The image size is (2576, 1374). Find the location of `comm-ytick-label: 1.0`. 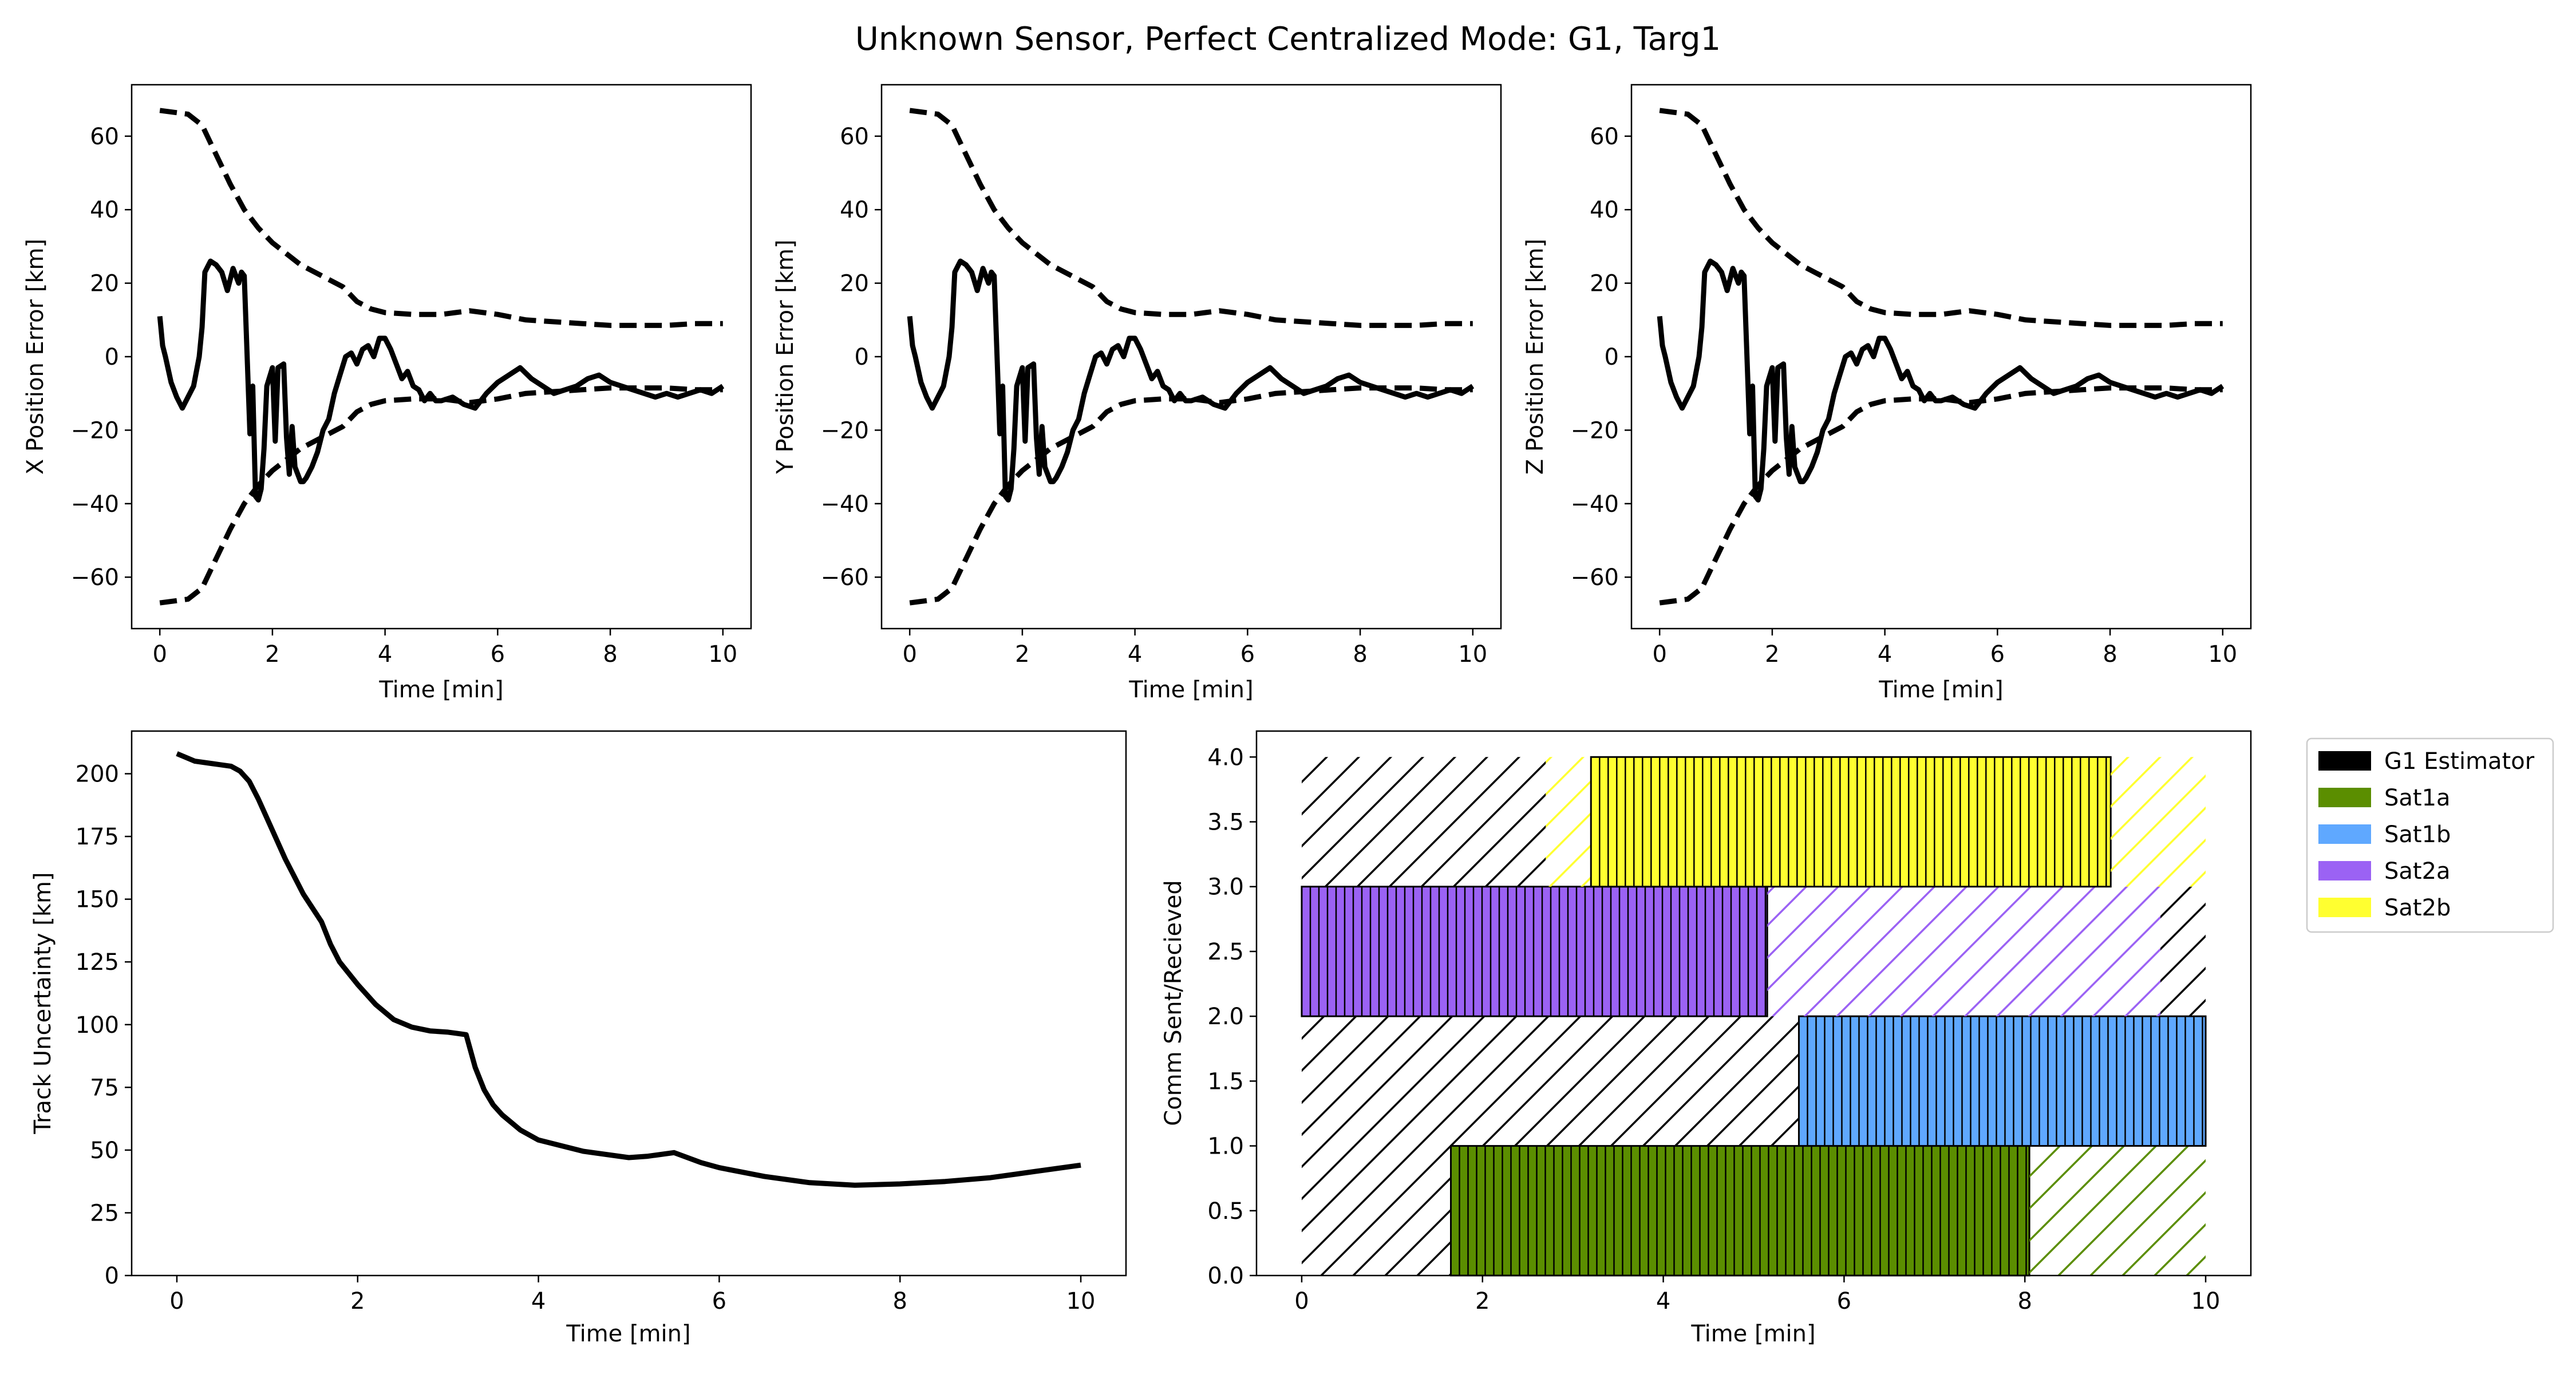

comm-ytick-label: 1.0 is located at coordinates (1225, 1147).